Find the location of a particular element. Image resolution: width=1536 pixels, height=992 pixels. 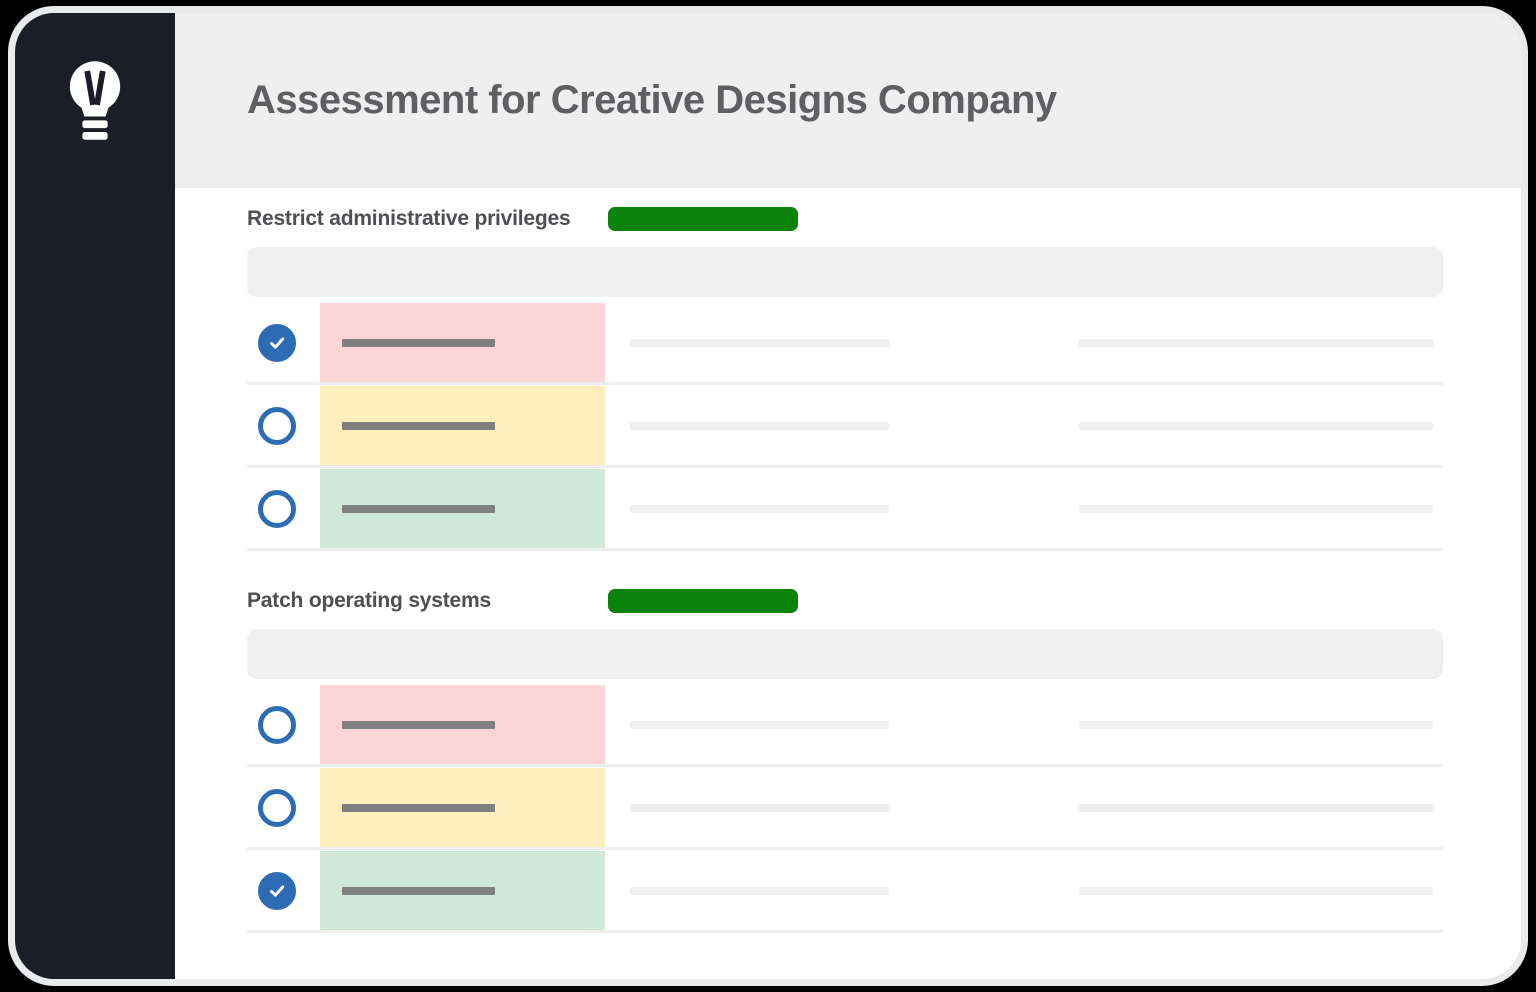

lightbulb-icon is located at coordinates (95, 103).